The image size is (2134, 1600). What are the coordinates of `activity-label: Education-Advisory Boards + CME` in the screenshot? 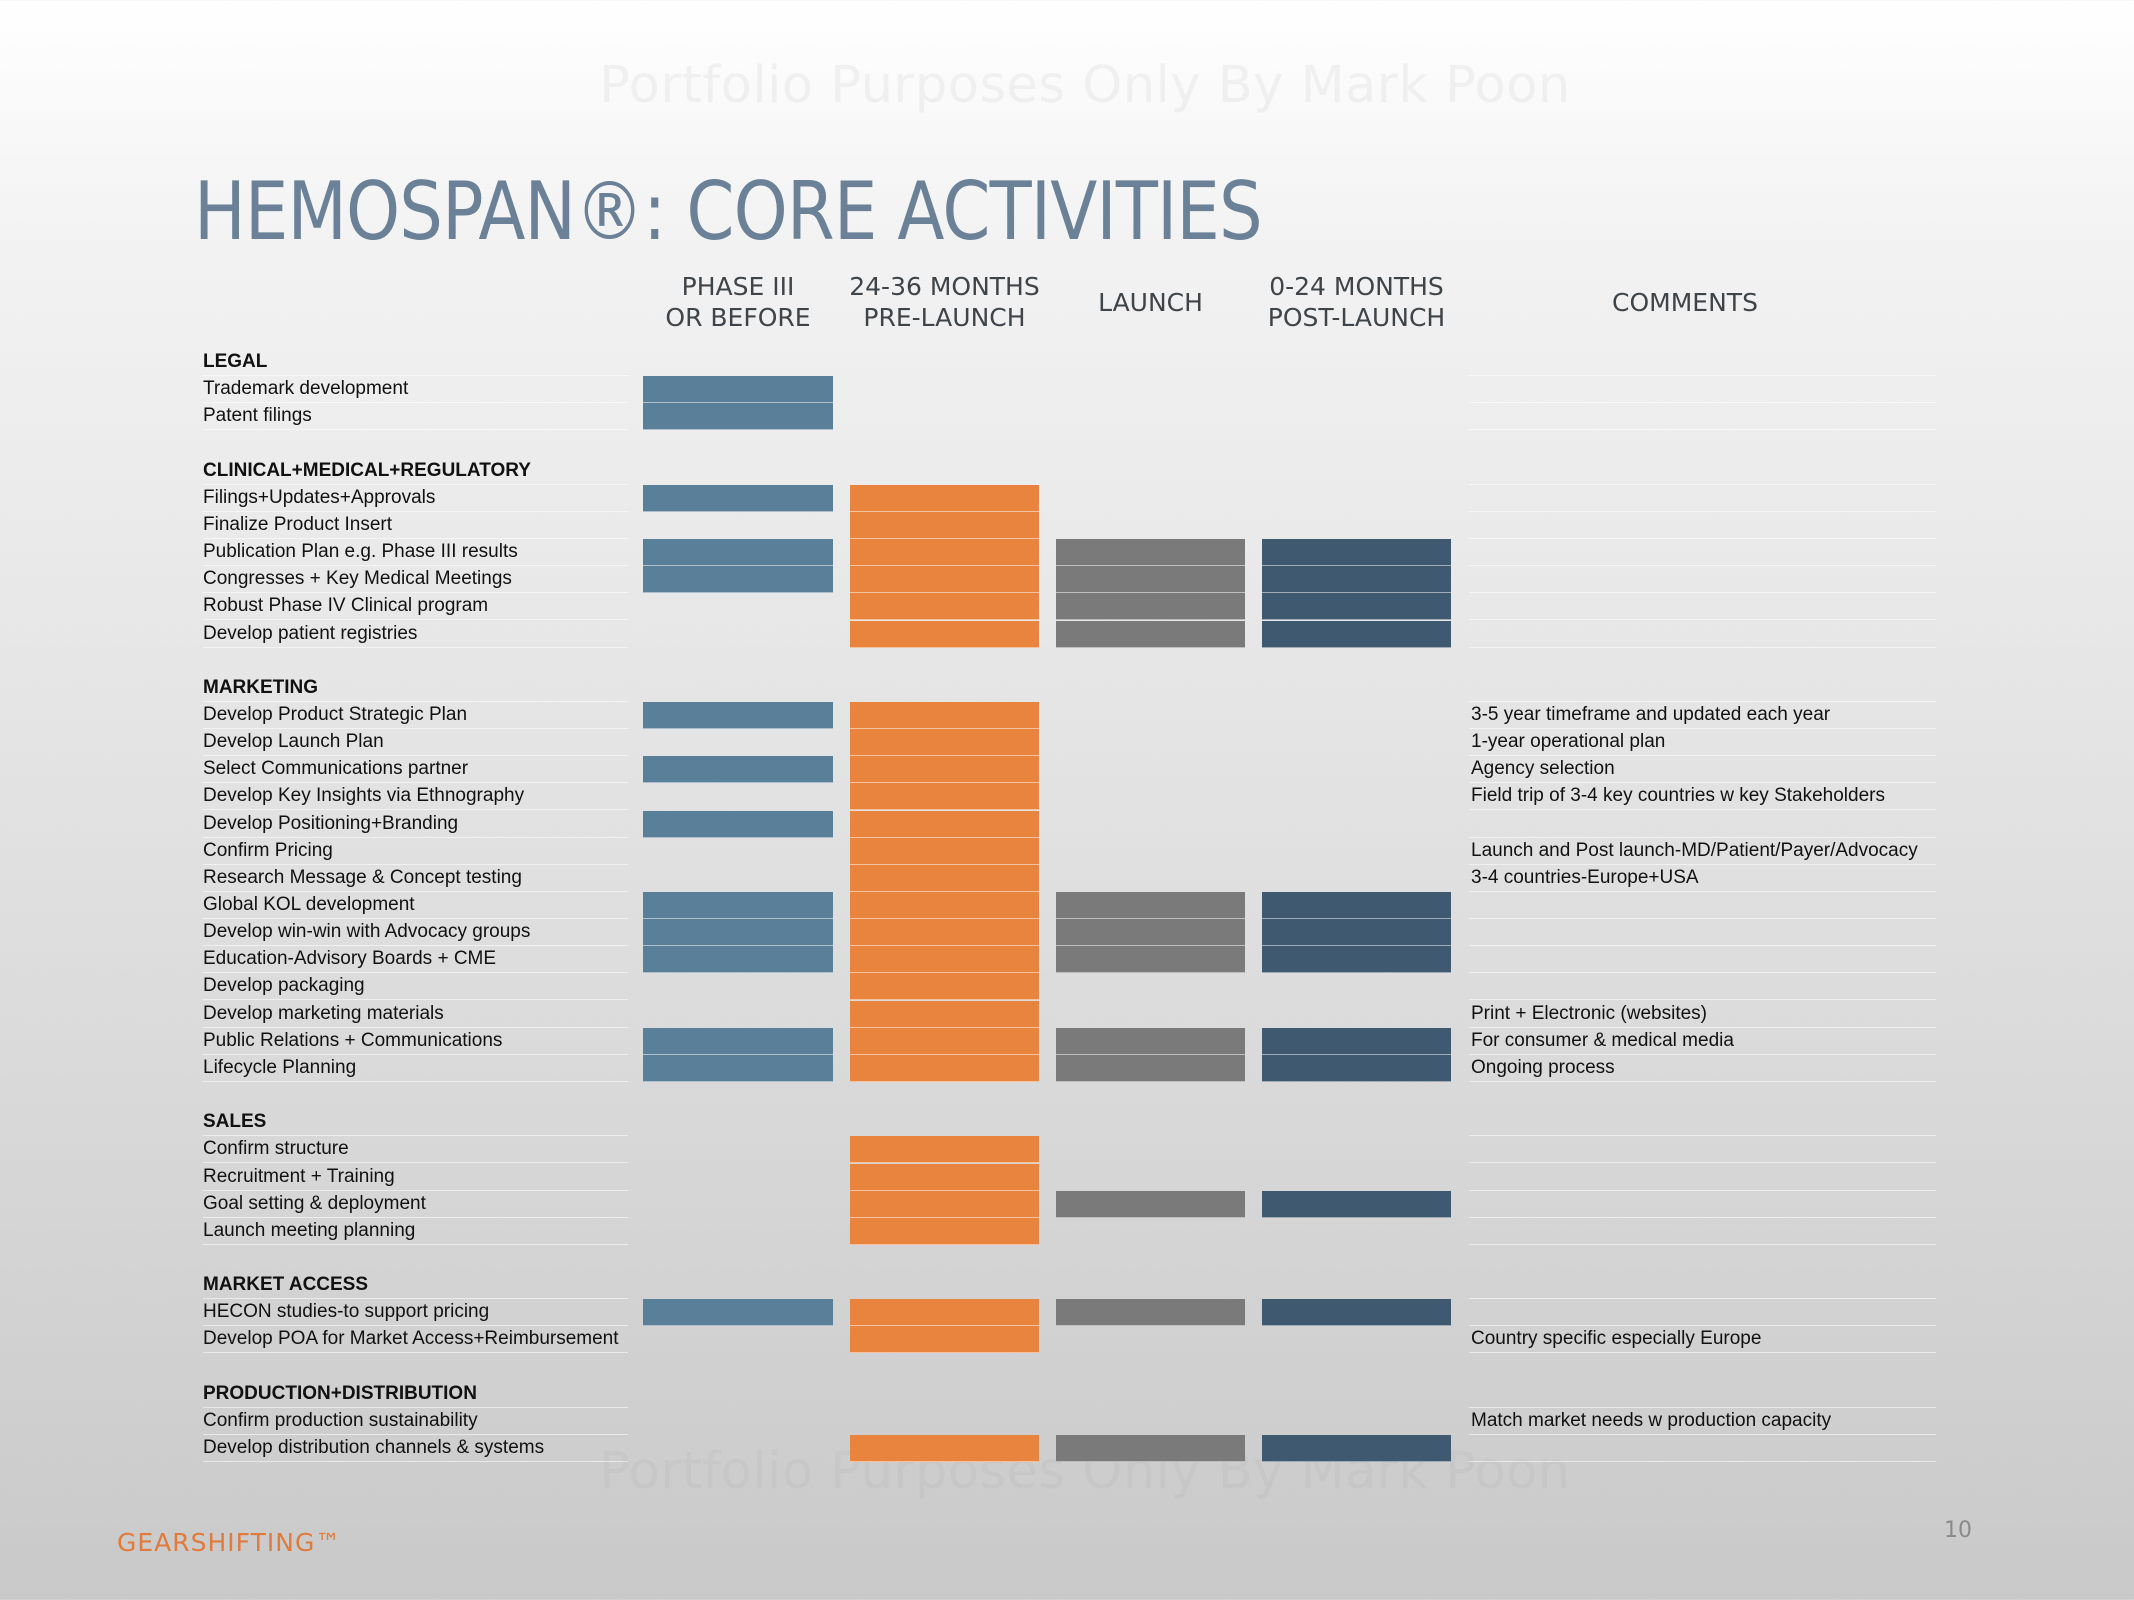 It's located at (415, 959).